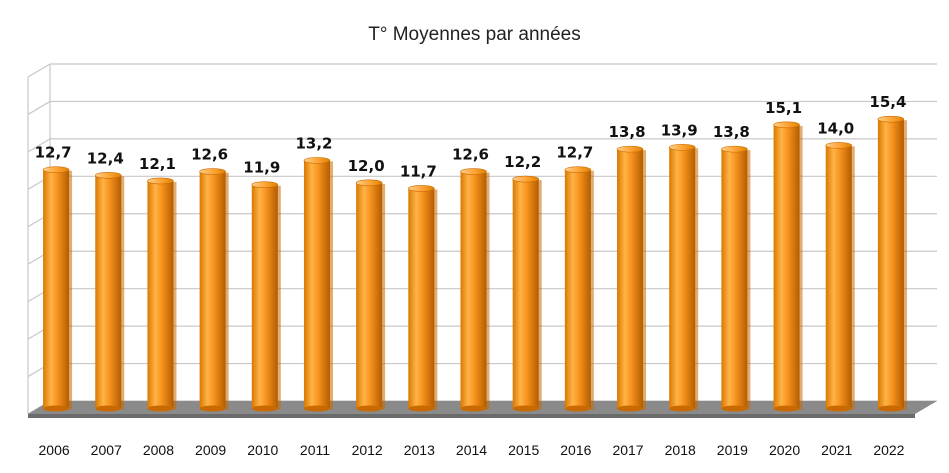  I want to click on x-tick-label: 2008, so click(158, 450).